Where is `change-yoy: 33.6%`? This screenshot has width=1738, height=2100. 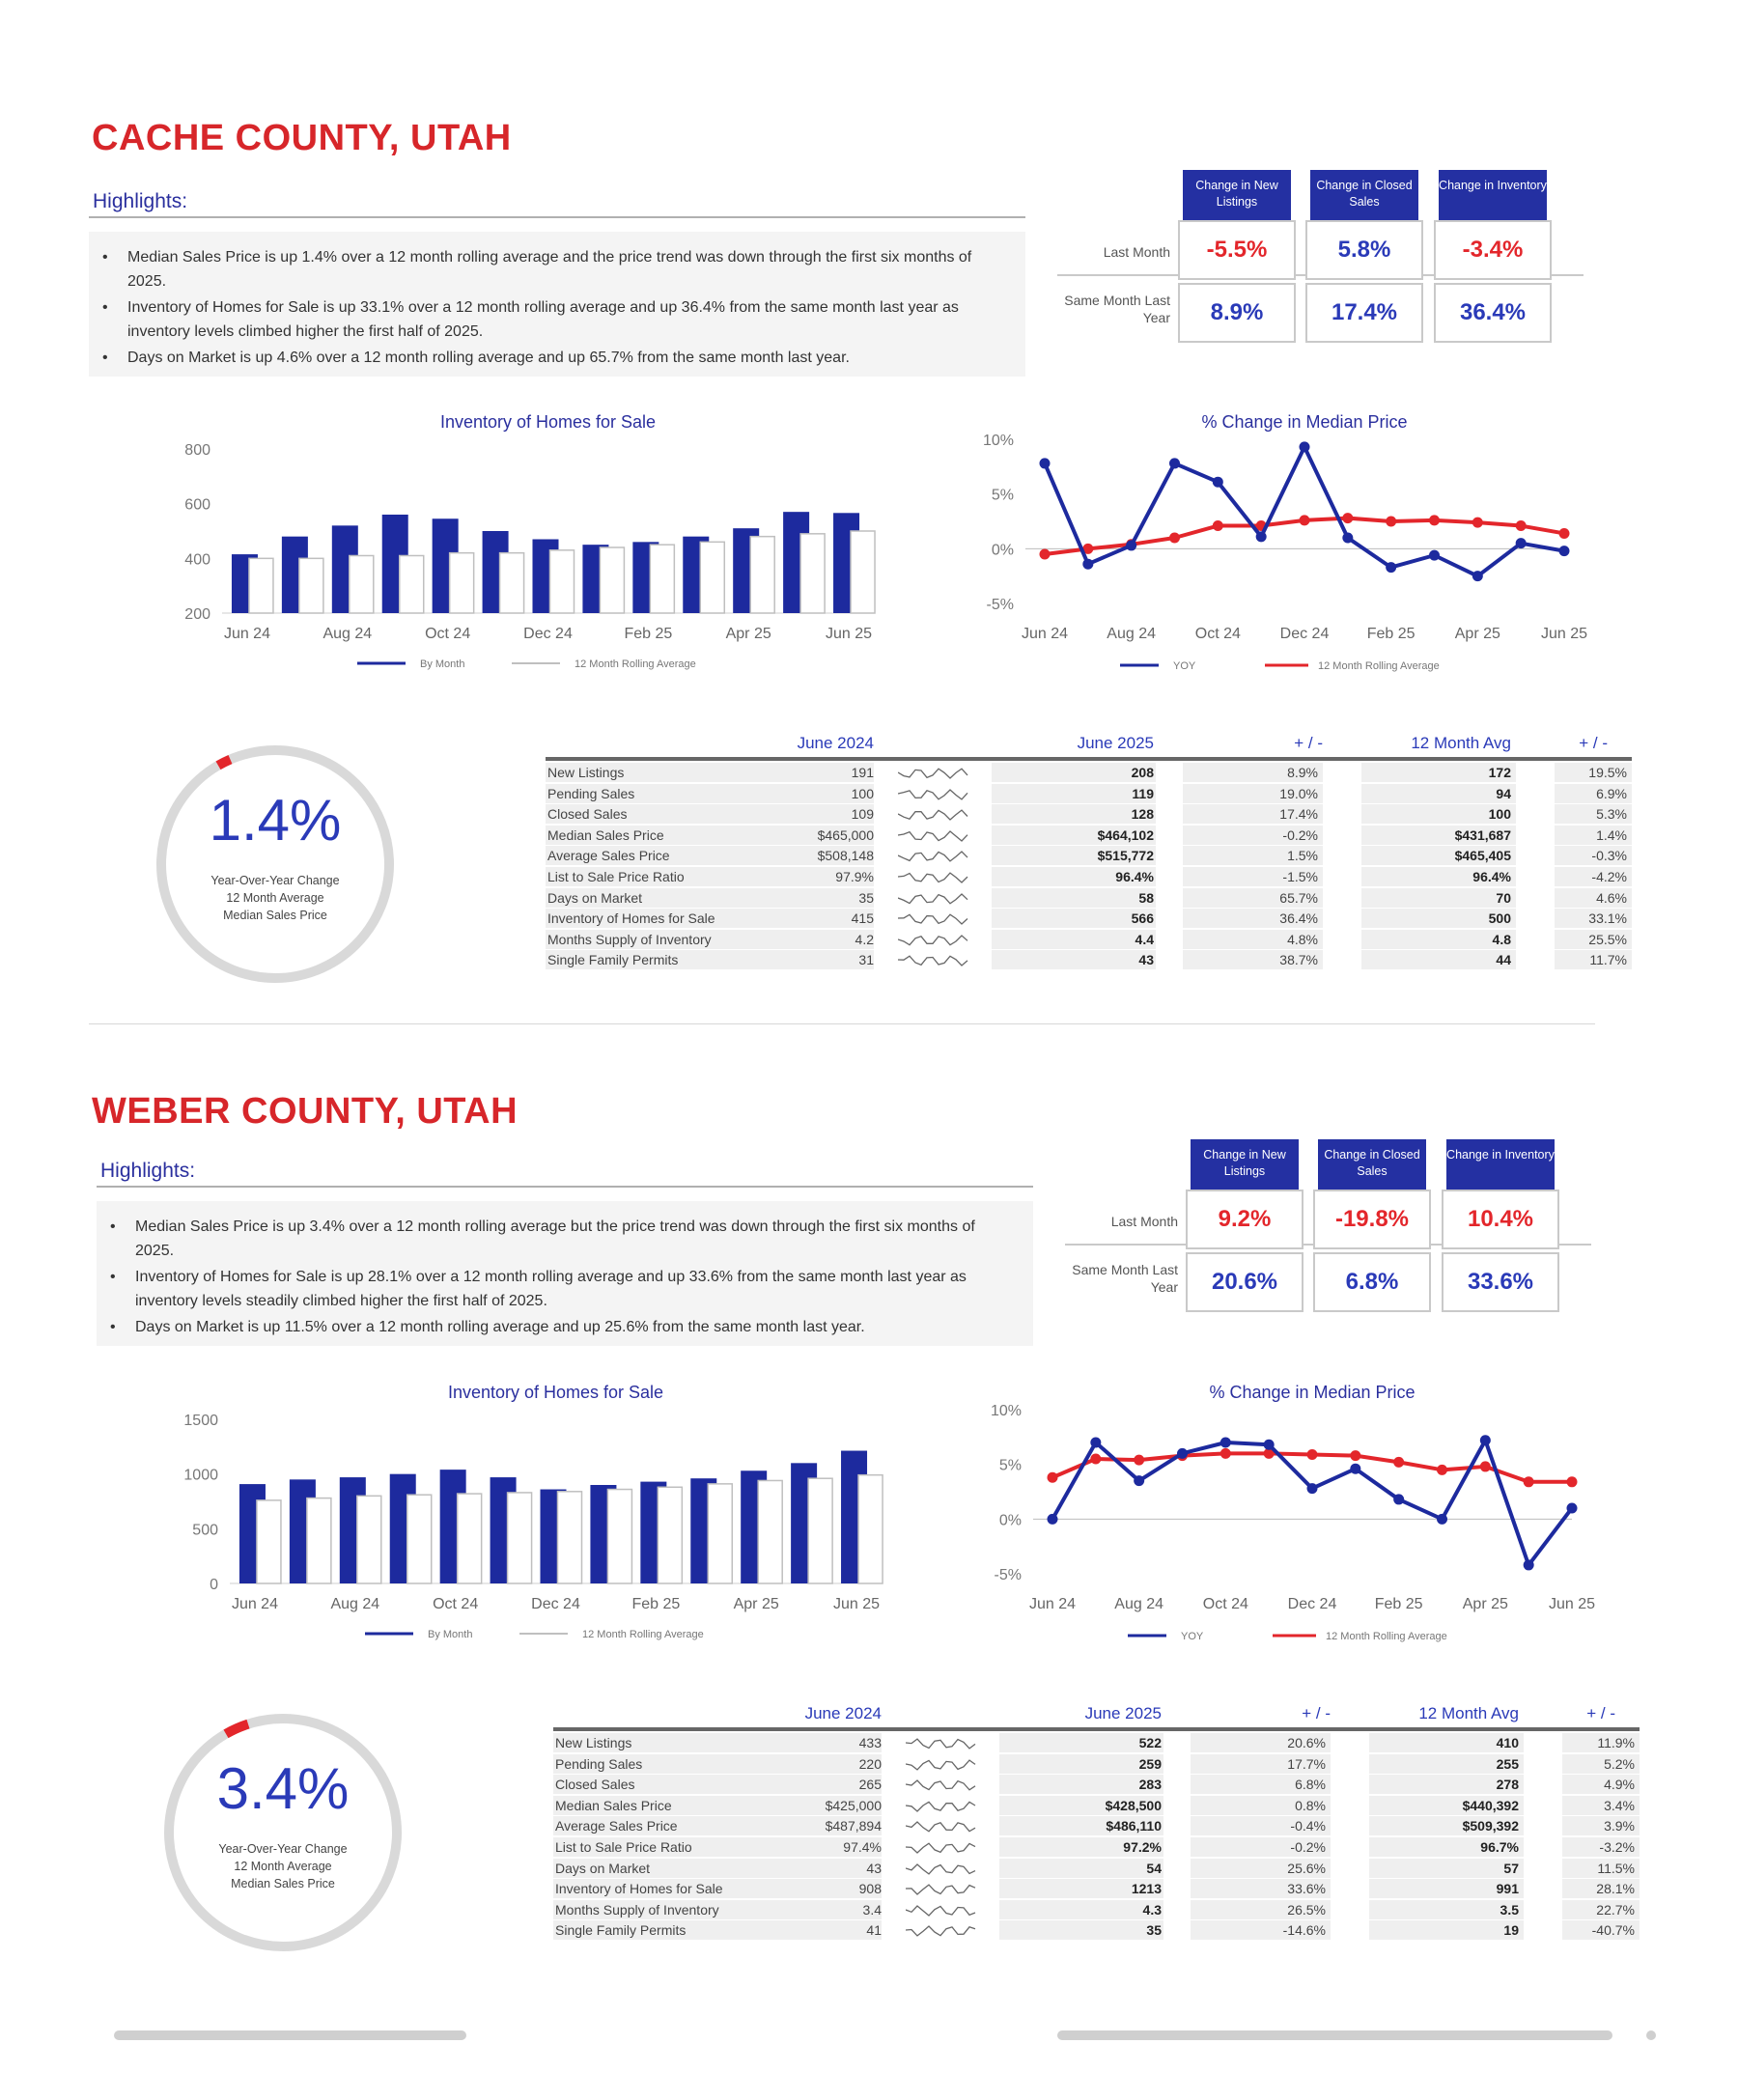
change-yoy: 33.6% is located at coordinates (1306, 1889).